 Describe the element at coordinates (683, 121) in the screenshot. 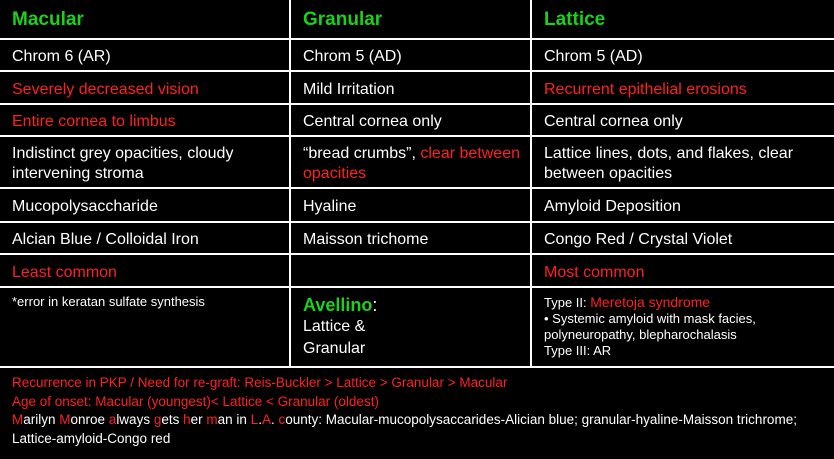

I see `location-lattice: Central cornea only` at that location.